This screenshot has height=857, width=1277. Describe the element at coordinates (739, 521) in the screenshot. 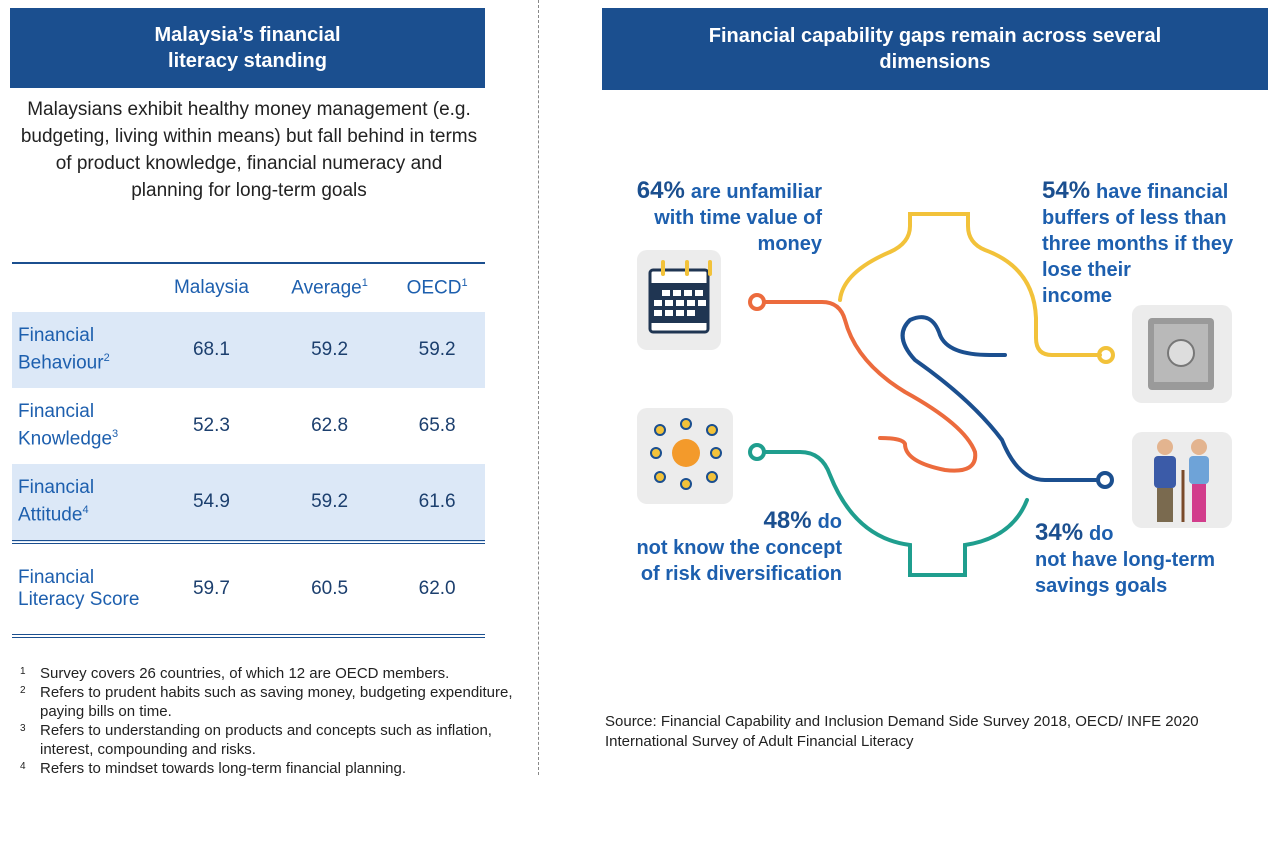

I see `stat-line: 48% do` at that location.